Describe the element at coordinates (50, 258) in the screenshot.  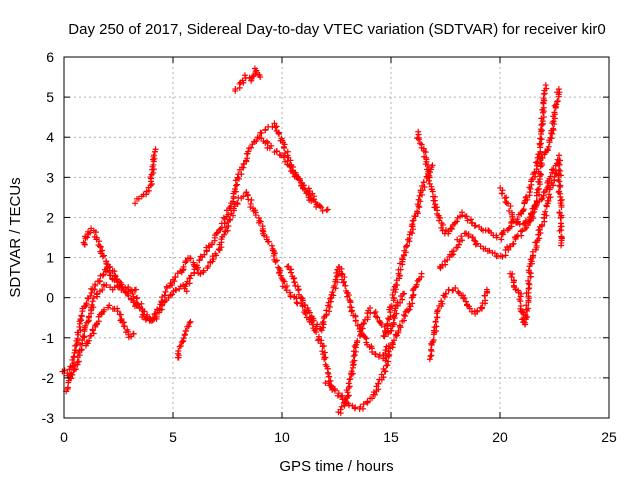
I see `y-tick-label: 1` at that location.